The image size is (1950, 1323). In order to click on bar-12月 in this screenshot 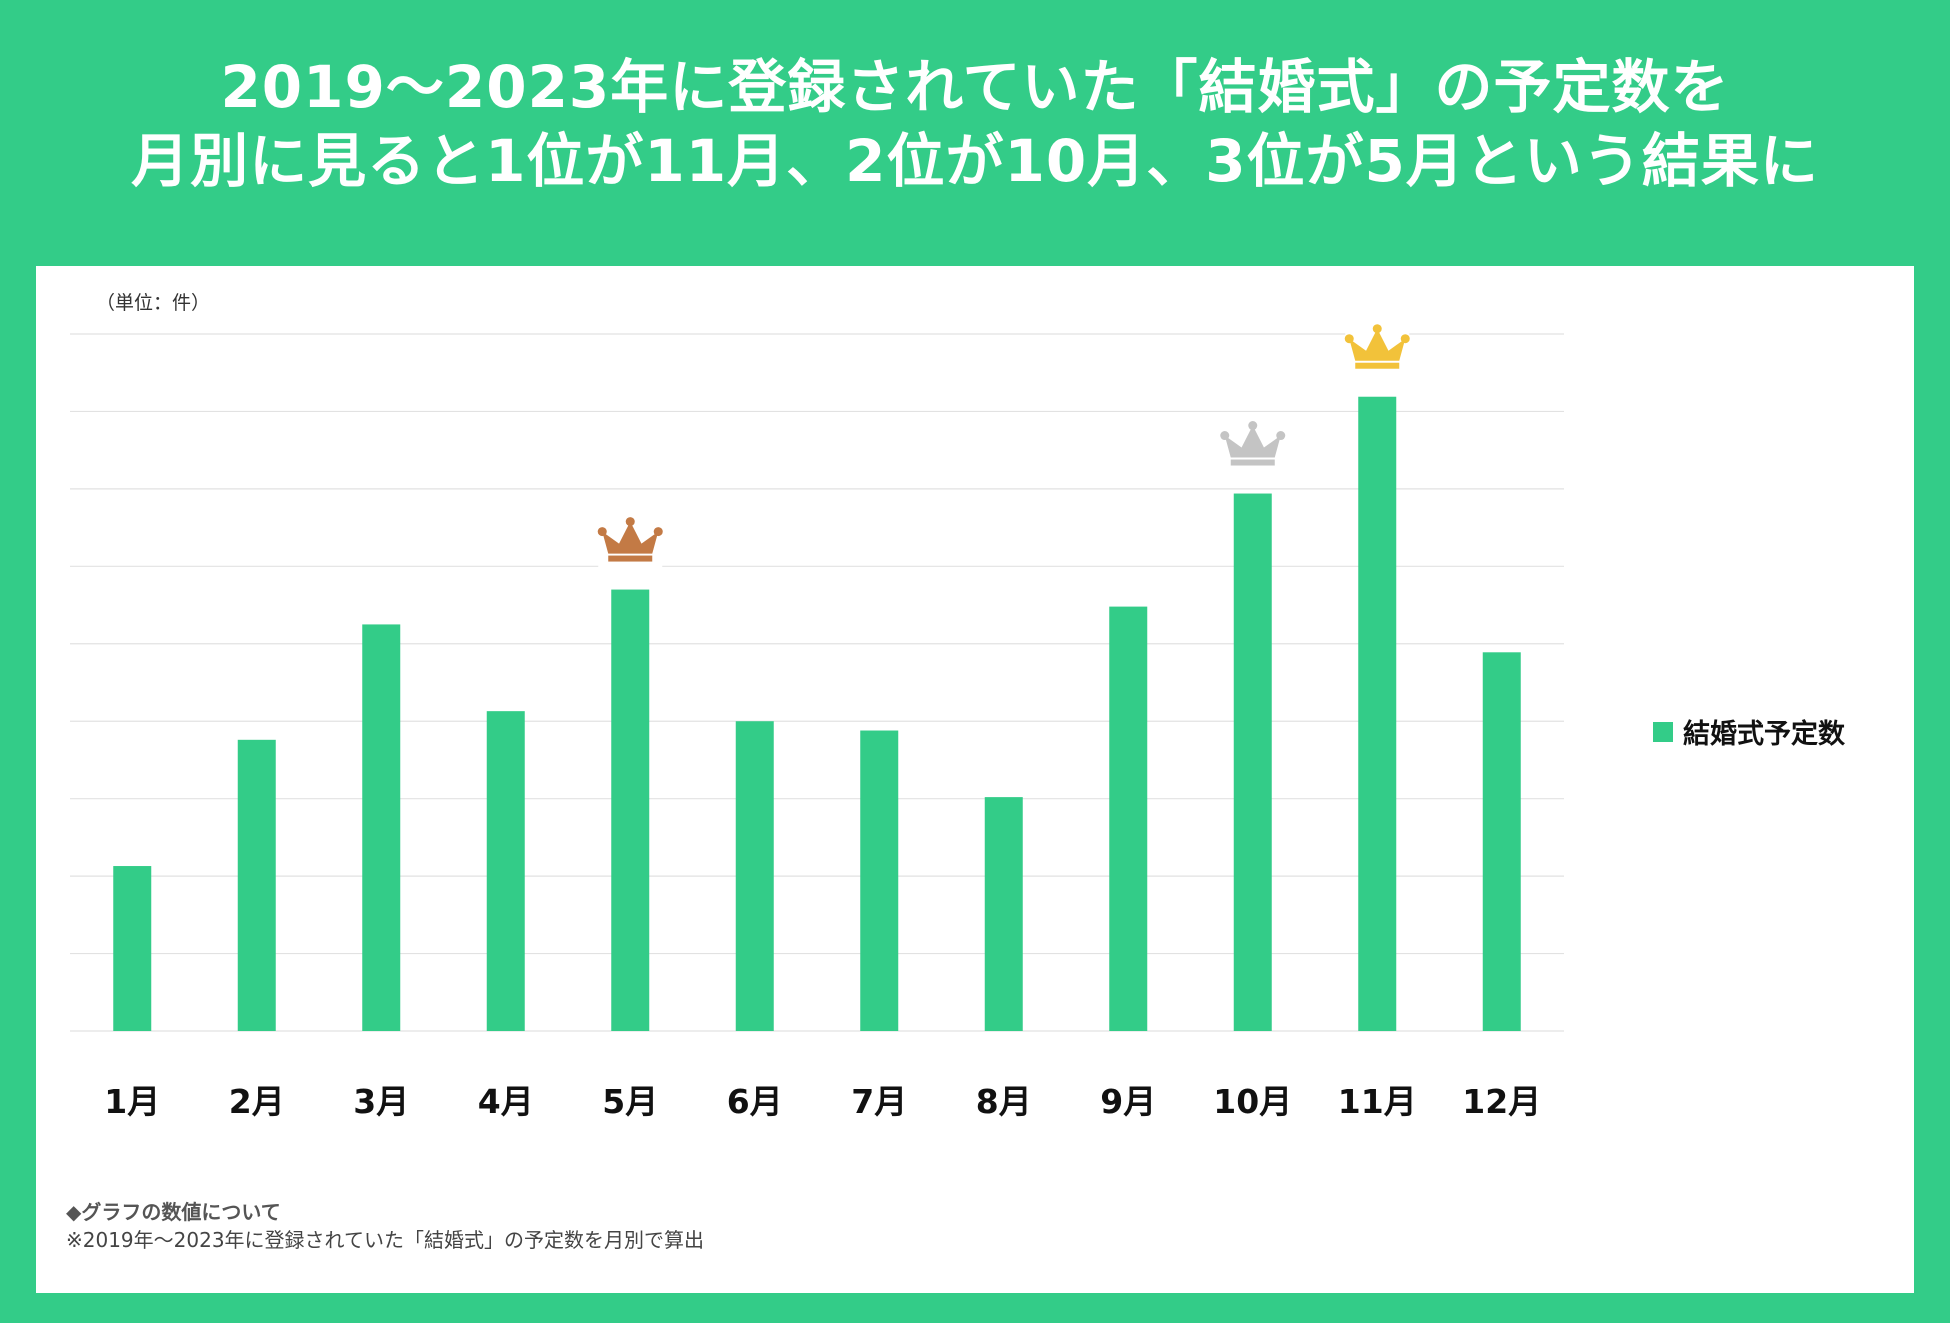, I will do `click(1501, 841)`.